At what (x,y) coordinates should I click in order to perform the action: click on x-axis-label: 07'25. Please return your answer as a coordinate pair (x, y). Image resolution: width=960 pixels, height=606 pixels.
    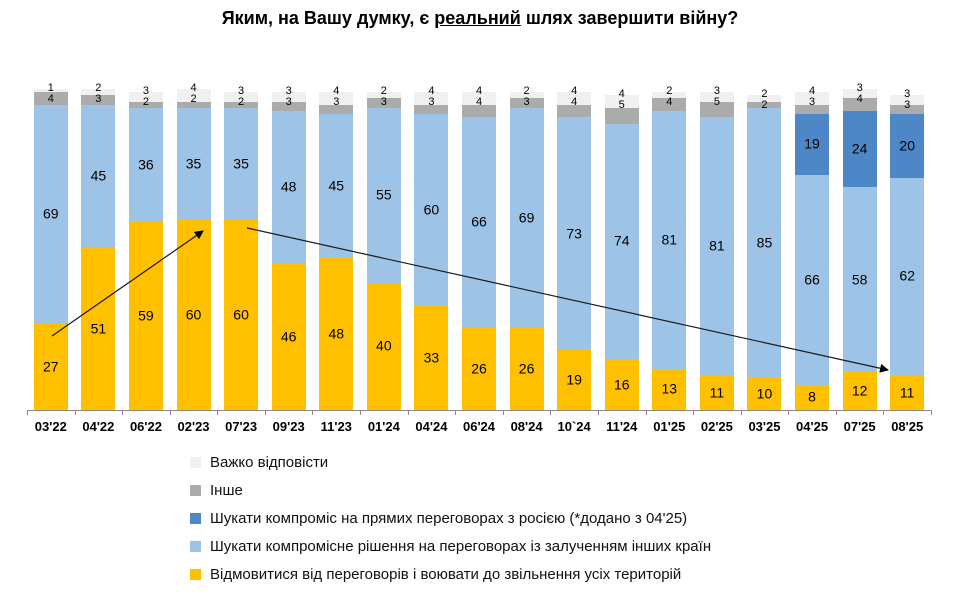
    Looking at the image, I should click on (859, 426).